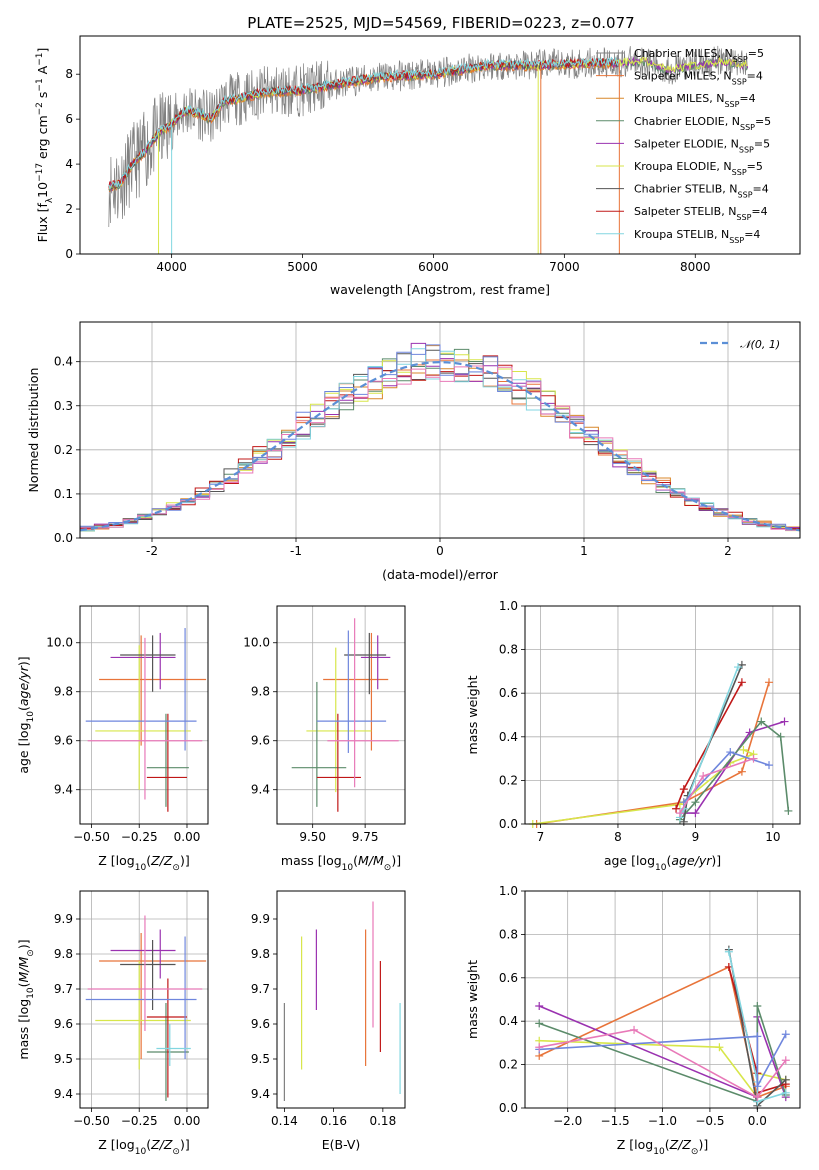  I want to click on label-part: M/M, so click(371, 860).